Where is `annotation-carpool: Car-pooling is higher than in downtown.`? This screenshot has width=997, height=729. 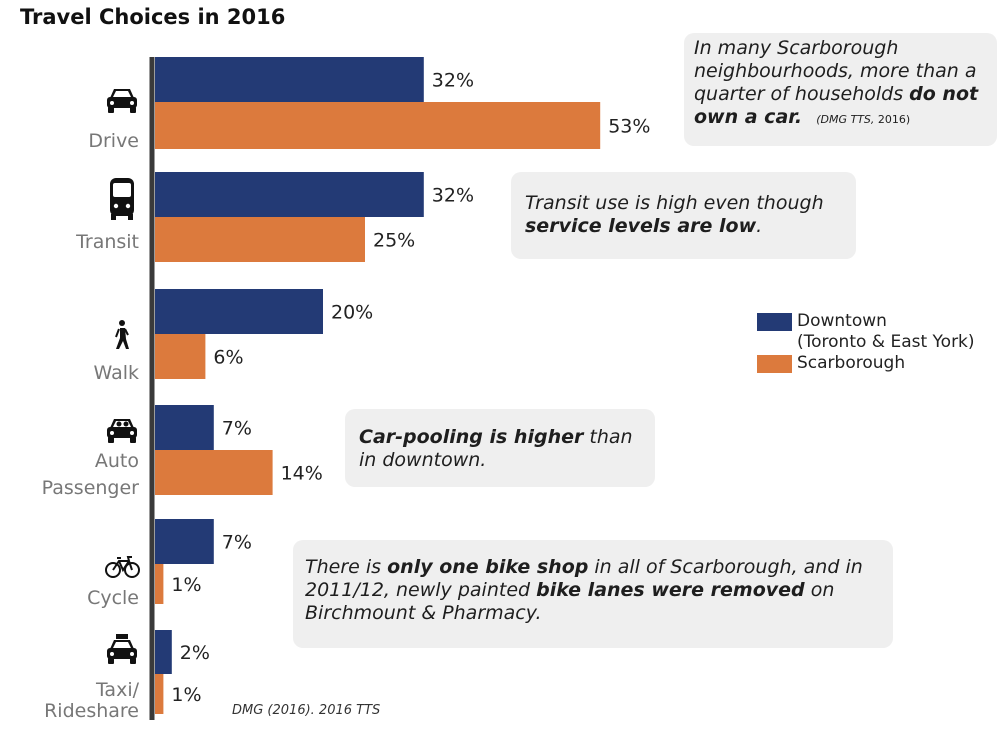 annotation-carpool: Car-pooling is higher than in downtown. is located at coordinates (500, 448).